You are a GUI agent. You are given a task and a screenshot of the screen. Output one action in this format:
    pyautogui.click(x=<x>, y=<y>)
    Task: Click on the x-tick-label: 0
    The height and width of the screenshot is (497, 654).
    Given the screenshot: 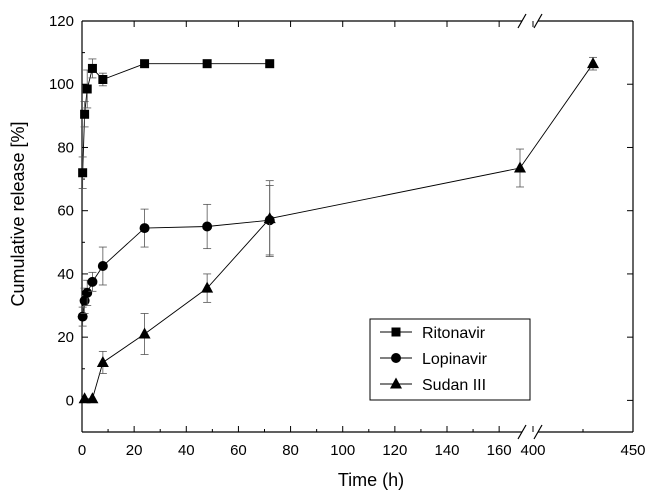 What is the action you would take?
    pyautogui.click(x=82, y=450)
    